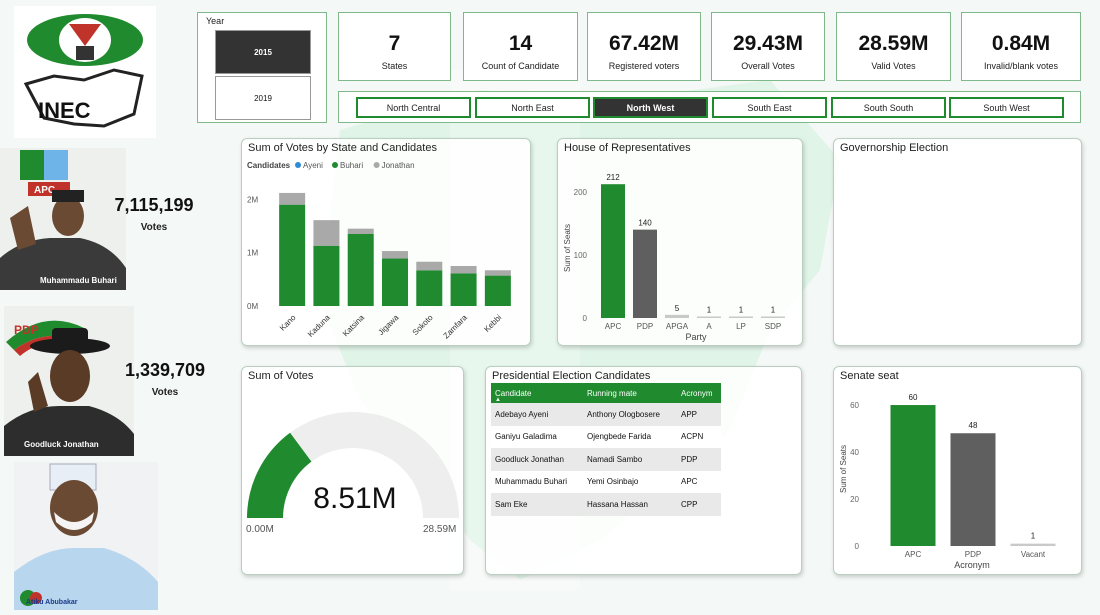  I want to click on bar-jonathan-zamfara, so click(463, 270).